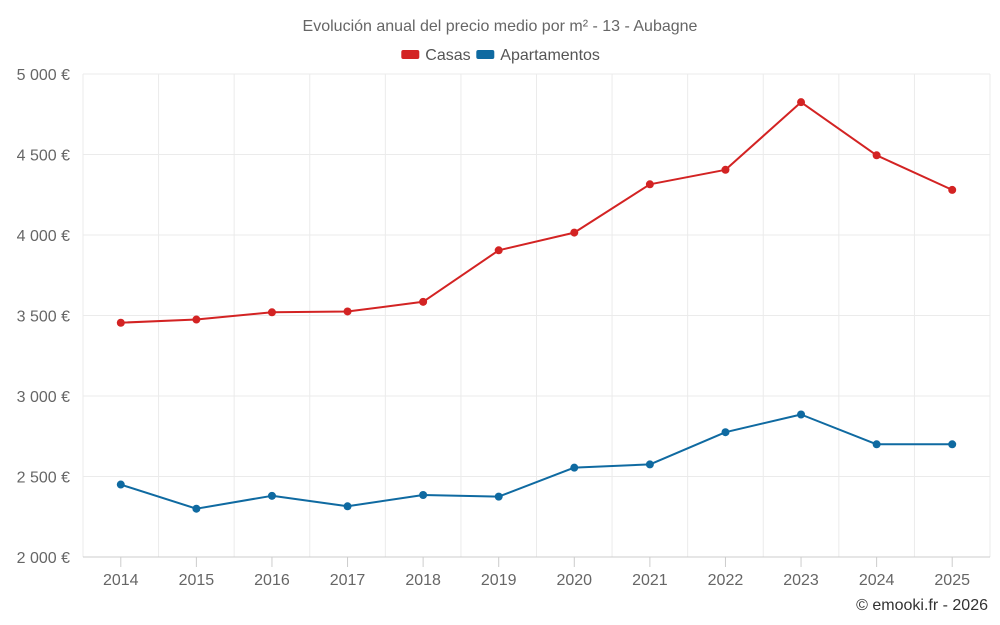 The height and width of the screenshot is (625, 1000). I want to click on y-tick-label: 3 000 €, so click(43, 397).